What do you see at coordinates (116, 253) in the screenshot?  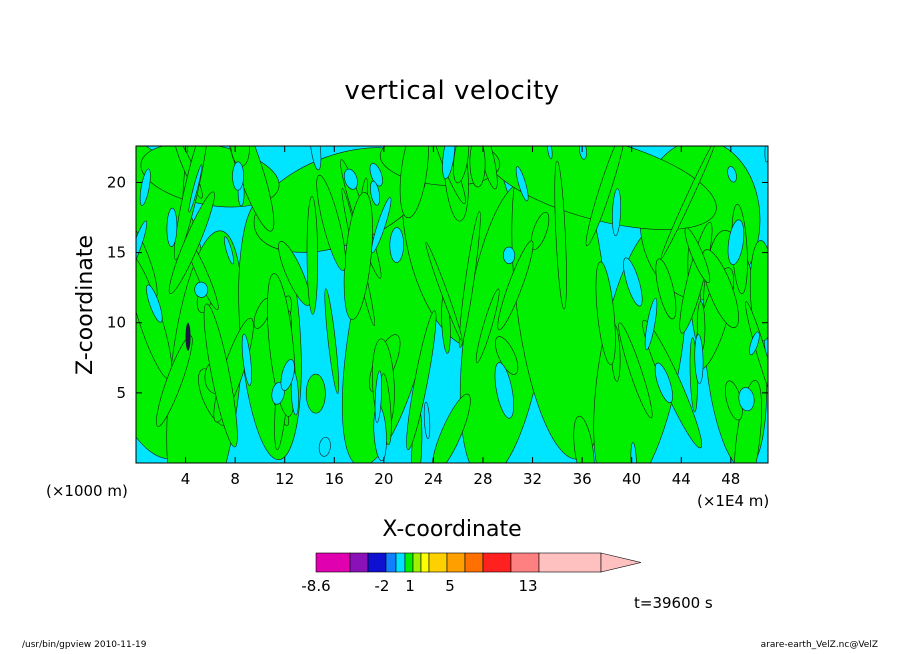 I see `y-tick-label: 15` at bounding box center [116, 253].